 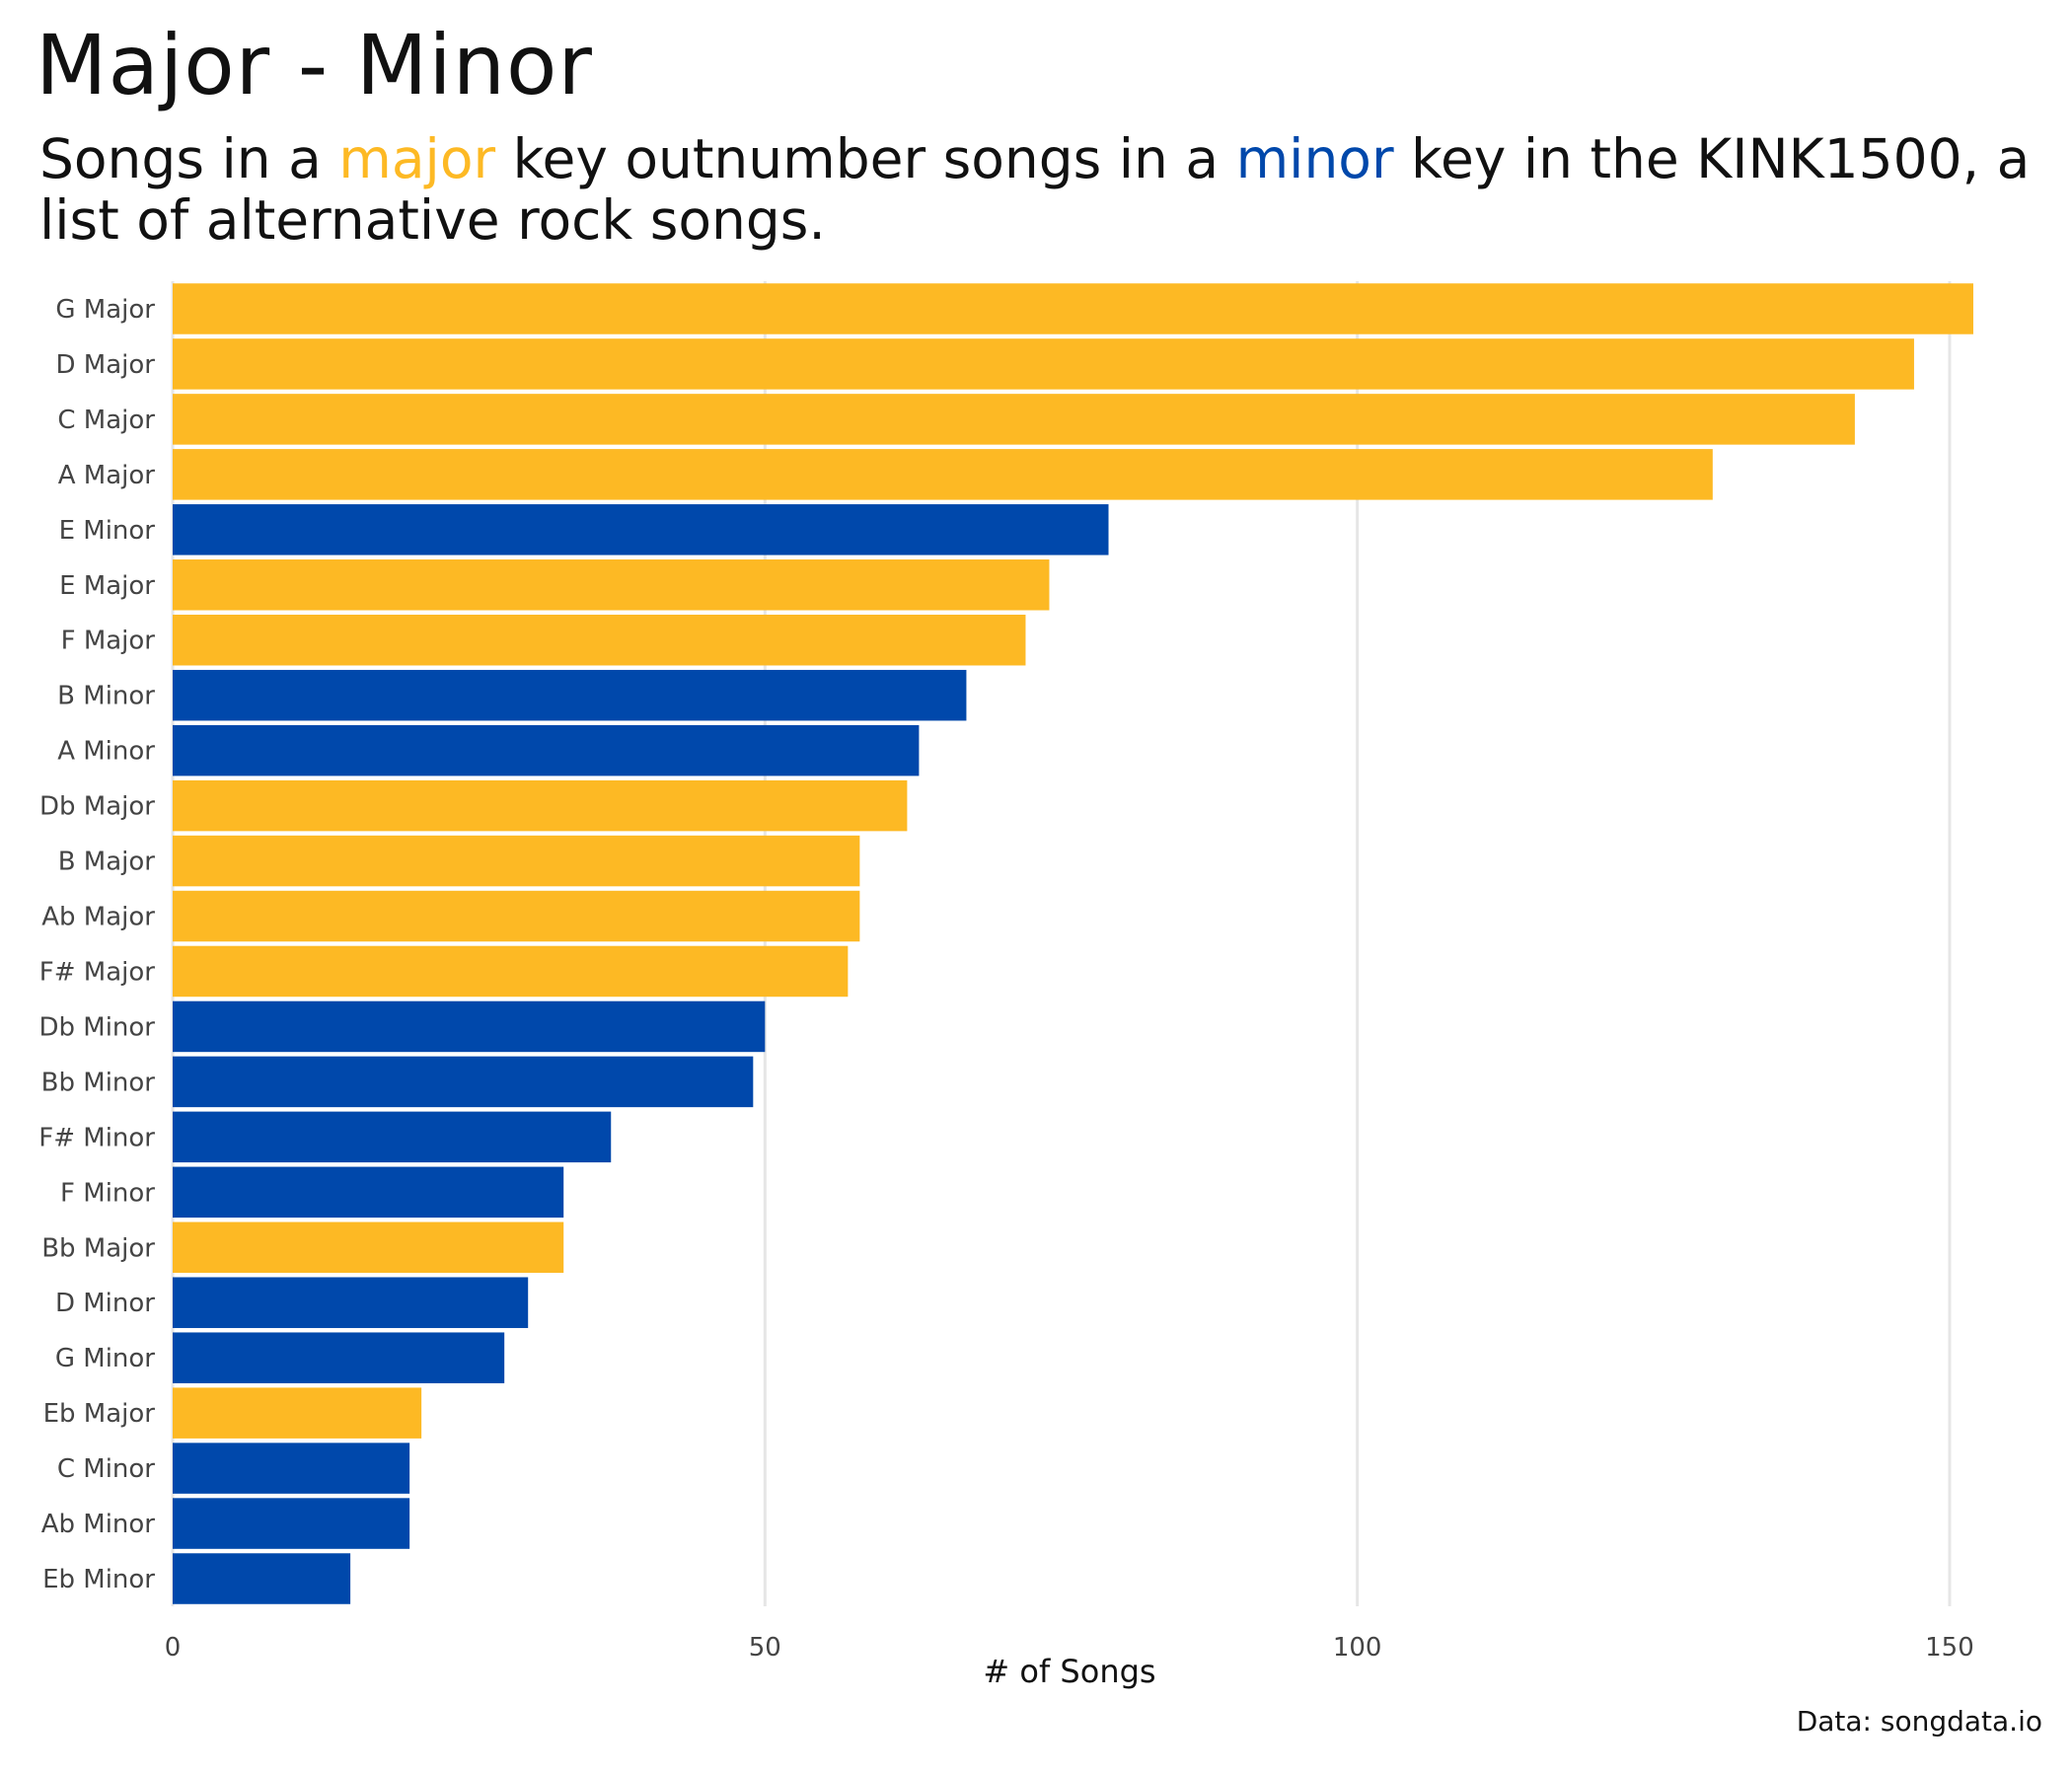 What do you see at coordinates (298, 1413) in the screenshot?
I see `bar-eb-major` at bounding box center [298, 1413].